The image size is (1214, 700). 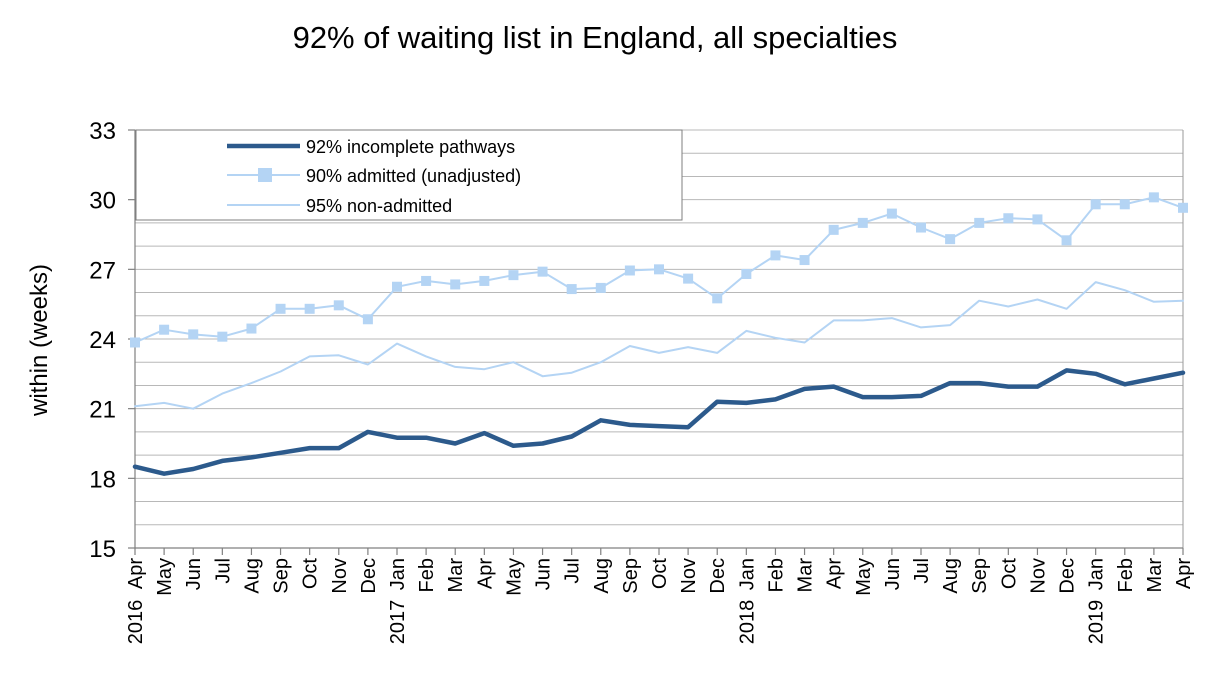 What do you see at coordinates (398, 622) in the screenshot?
I see `x-year-label: 2017` at bounding box center [398, 622].